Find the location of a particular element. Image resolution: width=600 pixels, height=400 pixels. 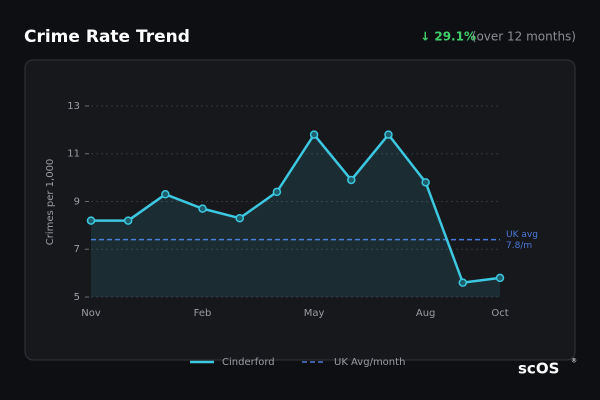

x-tick-label: Aug is located at coordinates (426, 313).